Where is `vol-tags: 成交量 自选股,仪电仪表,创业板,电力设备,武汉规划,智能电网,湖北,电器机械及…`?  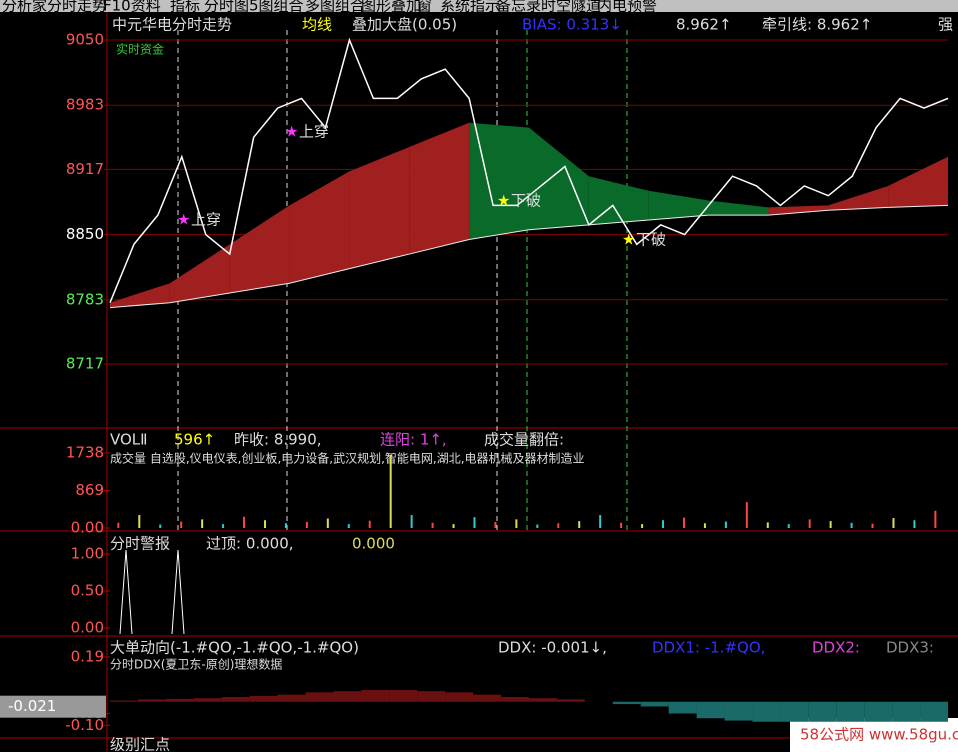 vol-tags: 成交量 自选股,仪电仪表,创业板,电力设备,武汉规划,智能电网,湖北,电器机械及… is located at coordinates (347, 458).